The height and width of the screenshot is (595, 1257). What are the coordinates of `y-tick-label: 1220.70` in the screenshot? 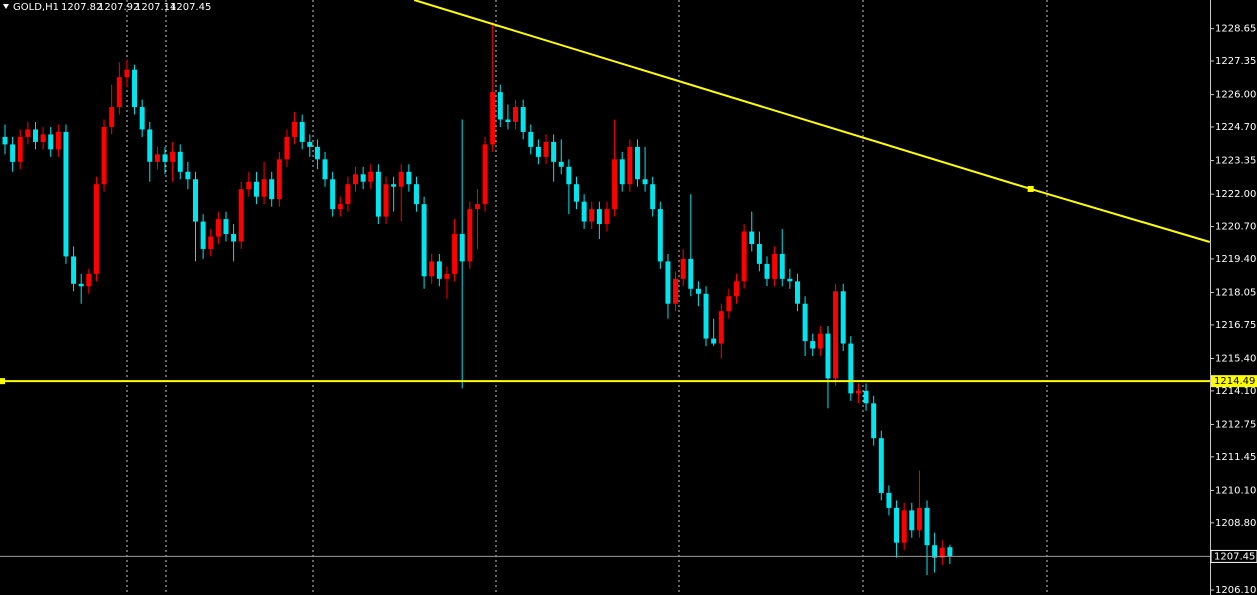 It's located at (1235, 227).